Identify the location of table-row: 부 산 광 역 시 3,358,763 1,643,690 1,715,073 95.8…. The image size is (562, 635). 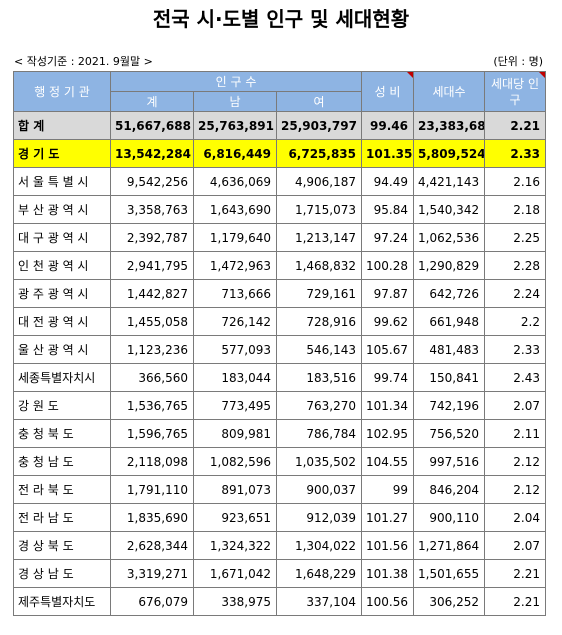
(280, 209).